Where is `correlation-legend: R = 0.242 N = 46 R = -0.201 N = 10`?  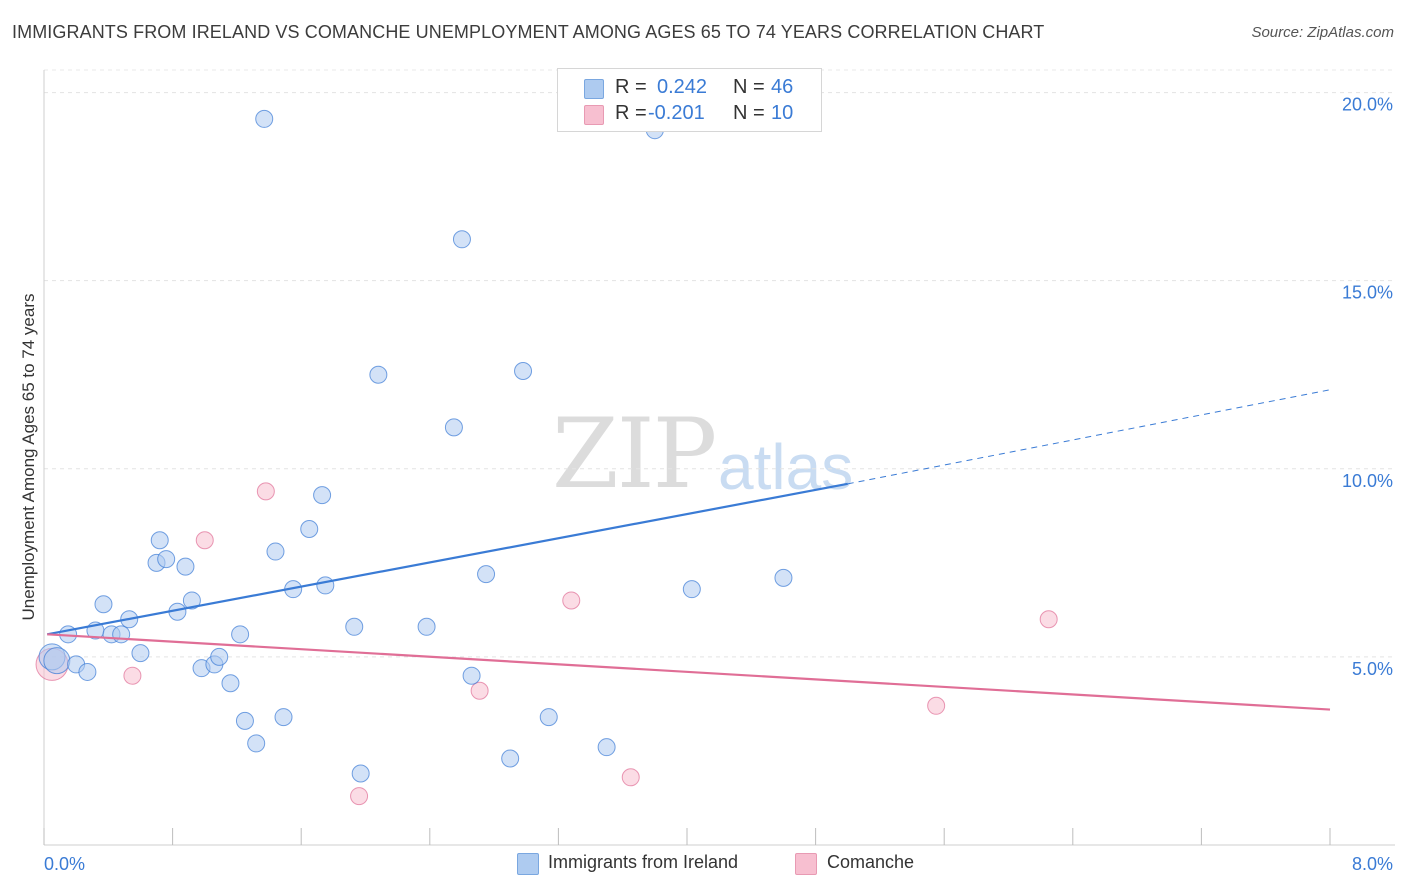
correlation-legend: R = 0.242 N = 46 R = -0.201 N = 10 is located at coordinates (689, 100).